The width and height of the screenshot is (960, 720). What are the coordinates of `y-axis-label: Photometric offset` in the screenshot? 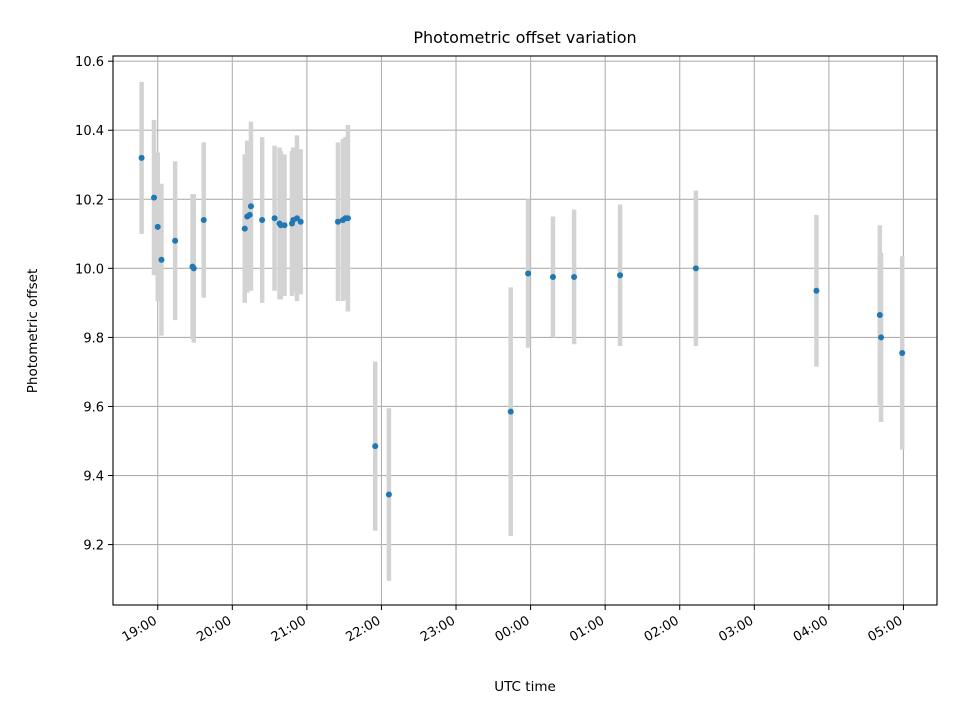 It's located at (33, 331).